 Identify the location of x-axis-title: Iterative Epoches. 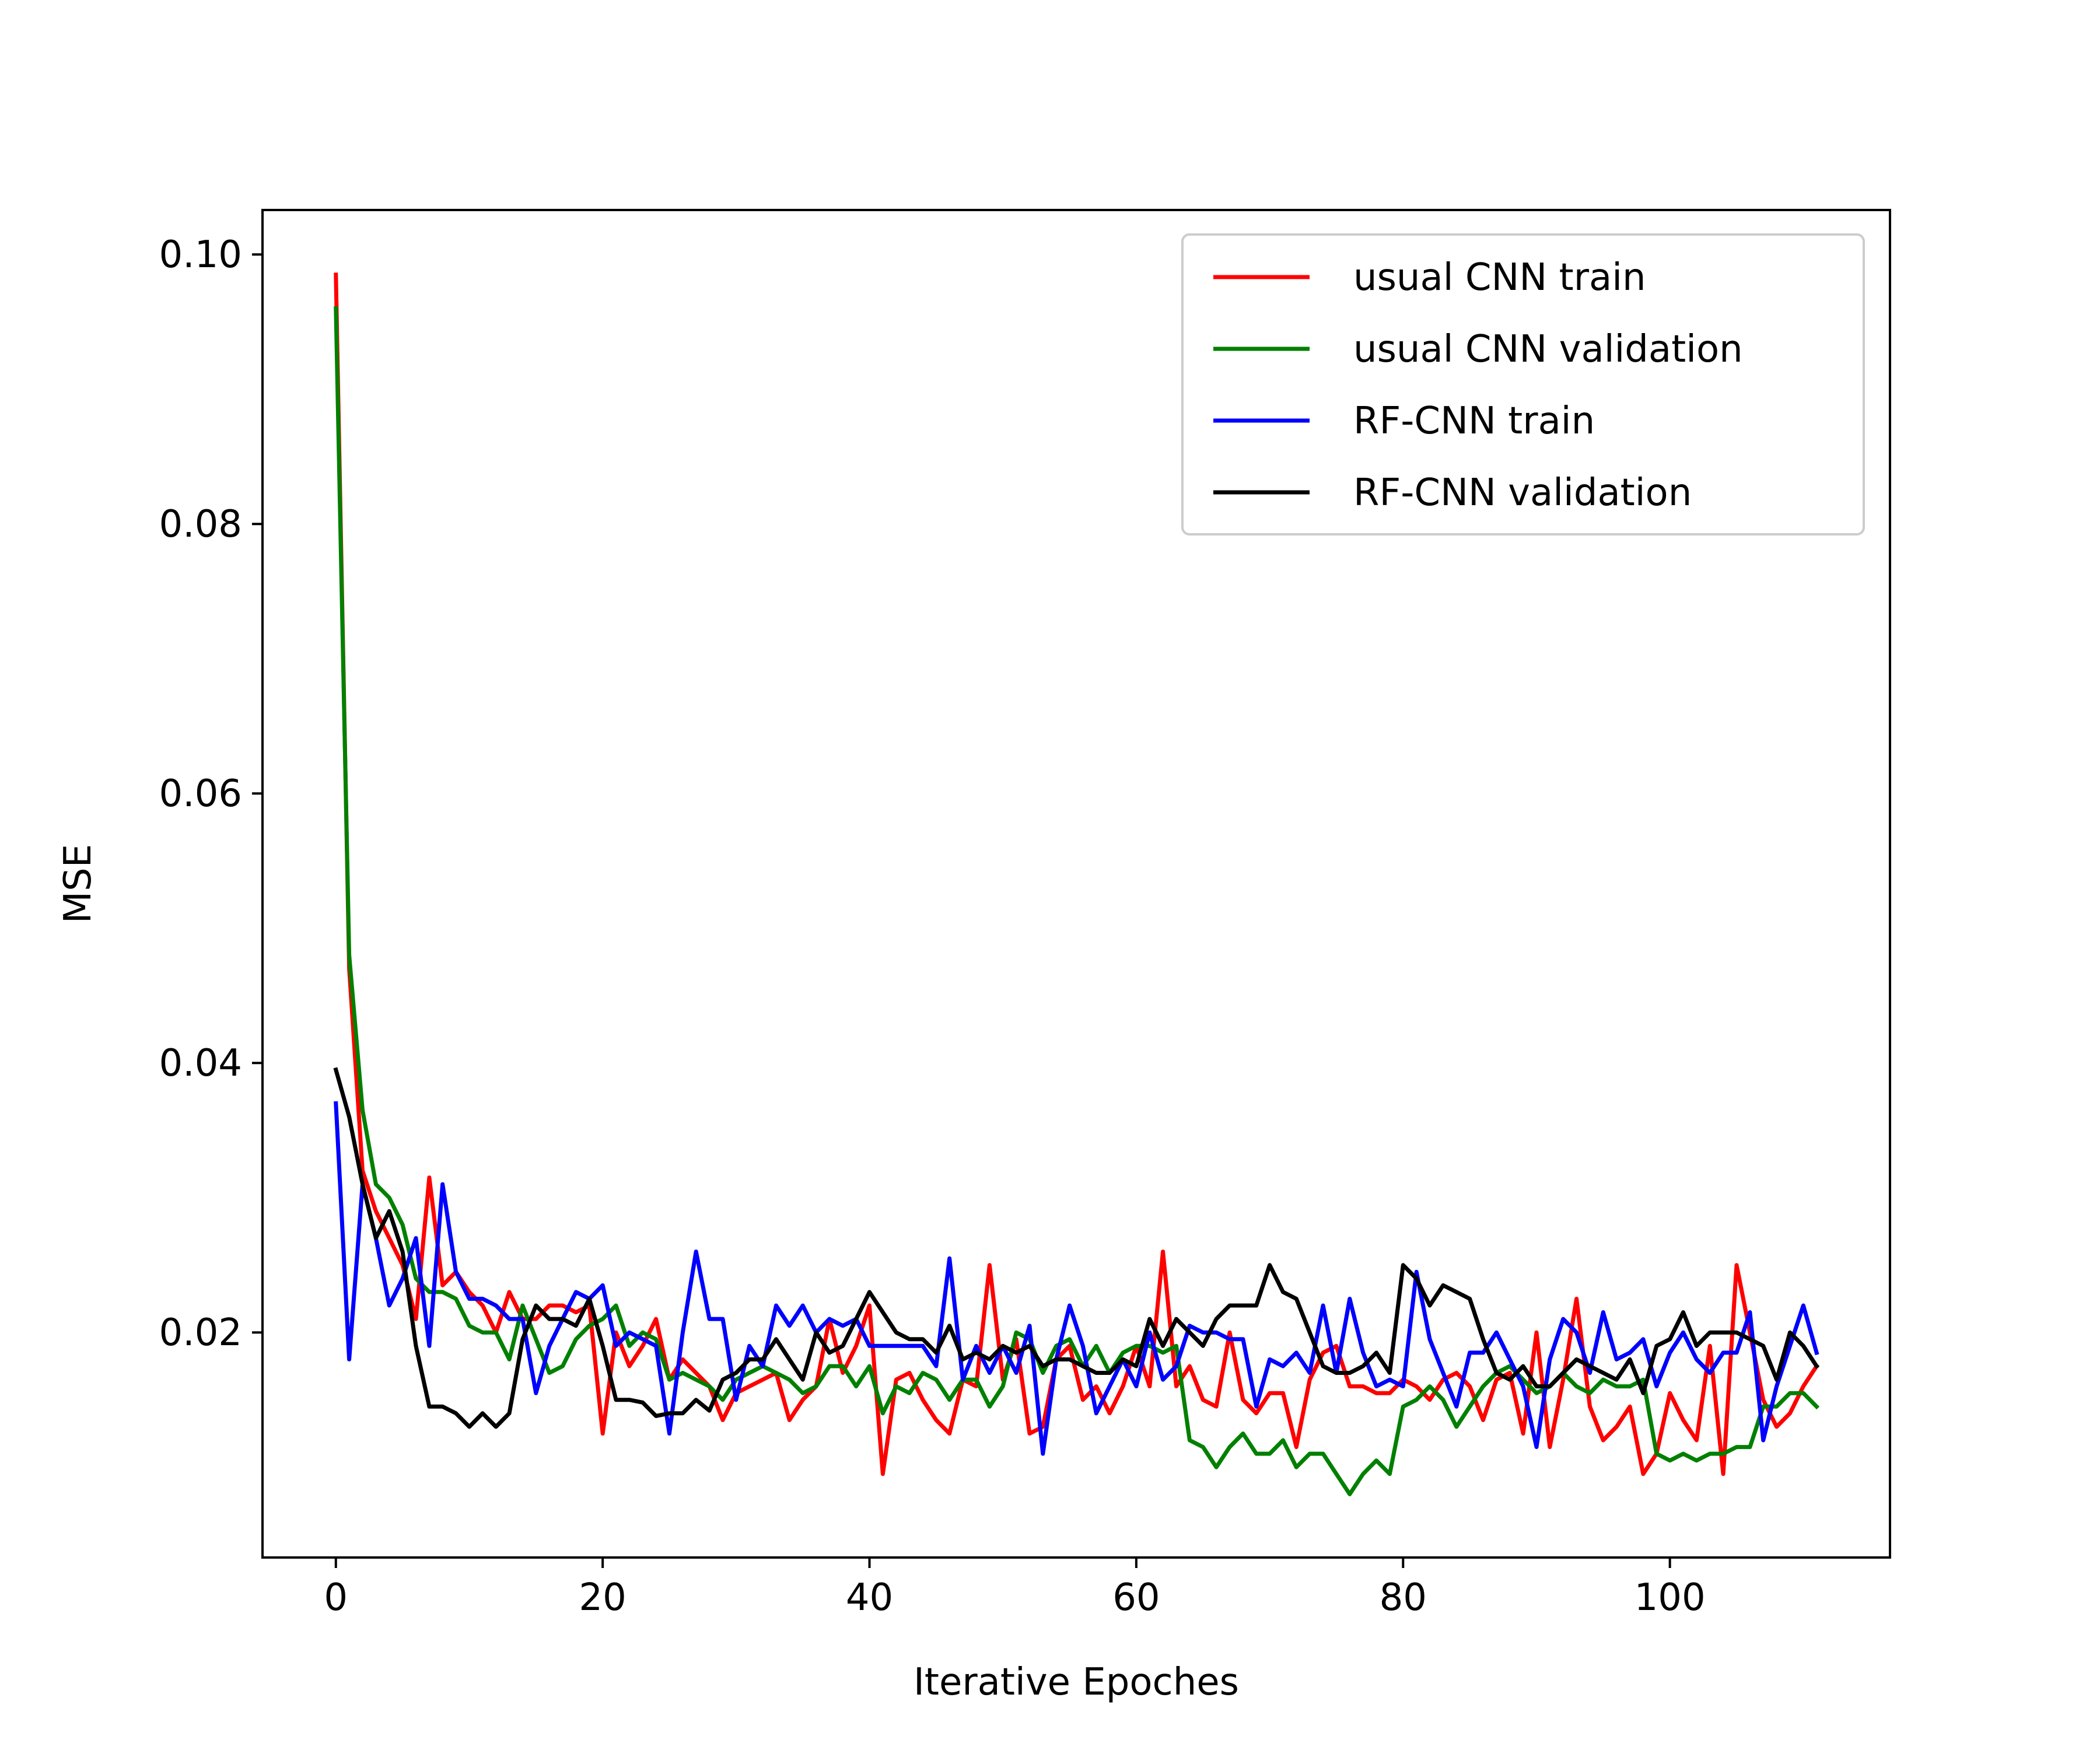
(1076, 1682).